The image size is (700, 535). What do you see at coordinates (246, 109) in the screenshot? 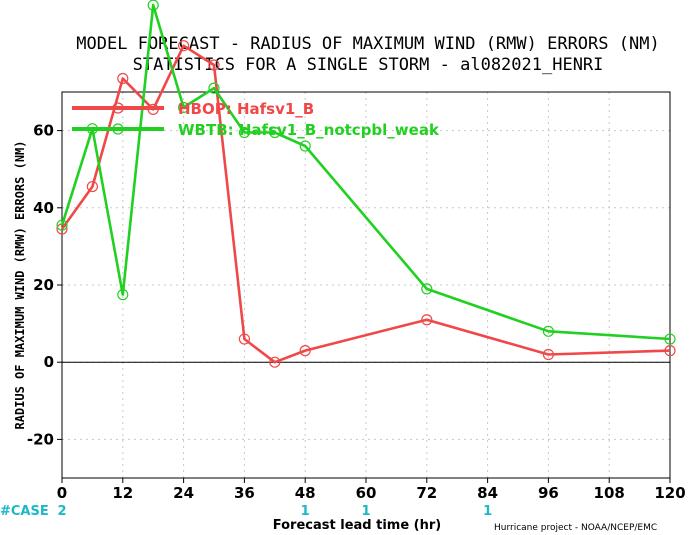
I see `legend-label-hbop: HBOP: Hafsv1_B` at bounding box center [246, 109].